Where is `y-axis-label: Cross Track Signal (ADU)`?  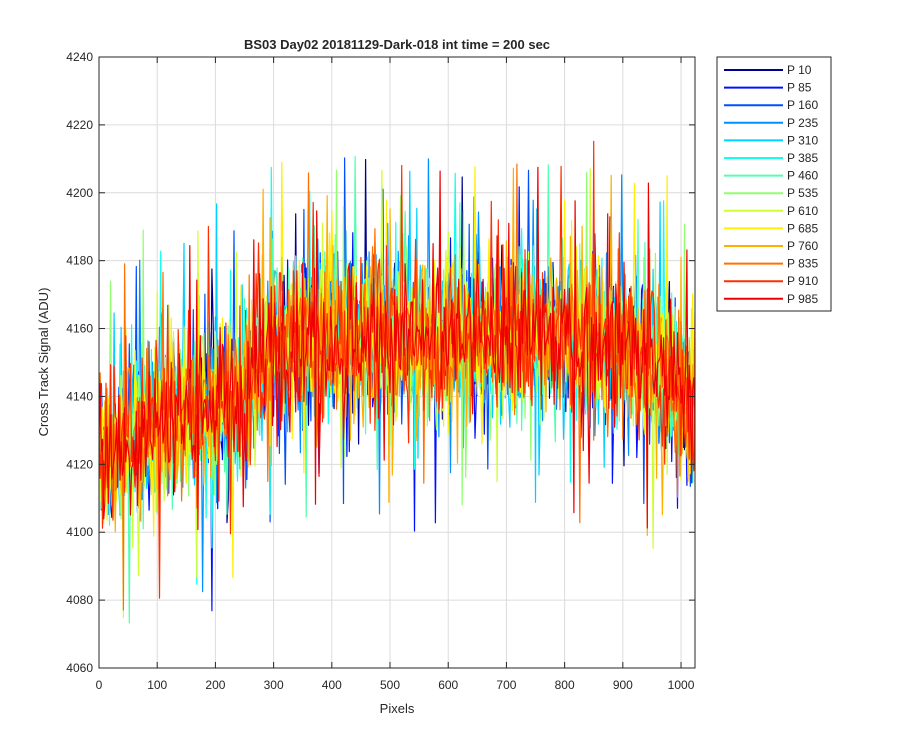 y-axis-label: Cross Track Signal (ADU) is located at coordinates (43, 362).